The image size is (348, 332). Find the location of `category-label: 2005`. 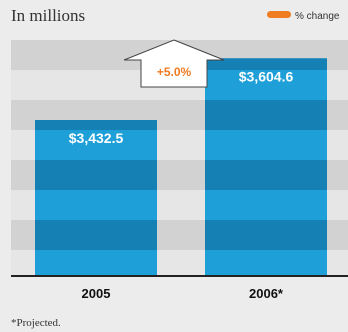

category-label: 2005 is located at coordinates (96, 293).